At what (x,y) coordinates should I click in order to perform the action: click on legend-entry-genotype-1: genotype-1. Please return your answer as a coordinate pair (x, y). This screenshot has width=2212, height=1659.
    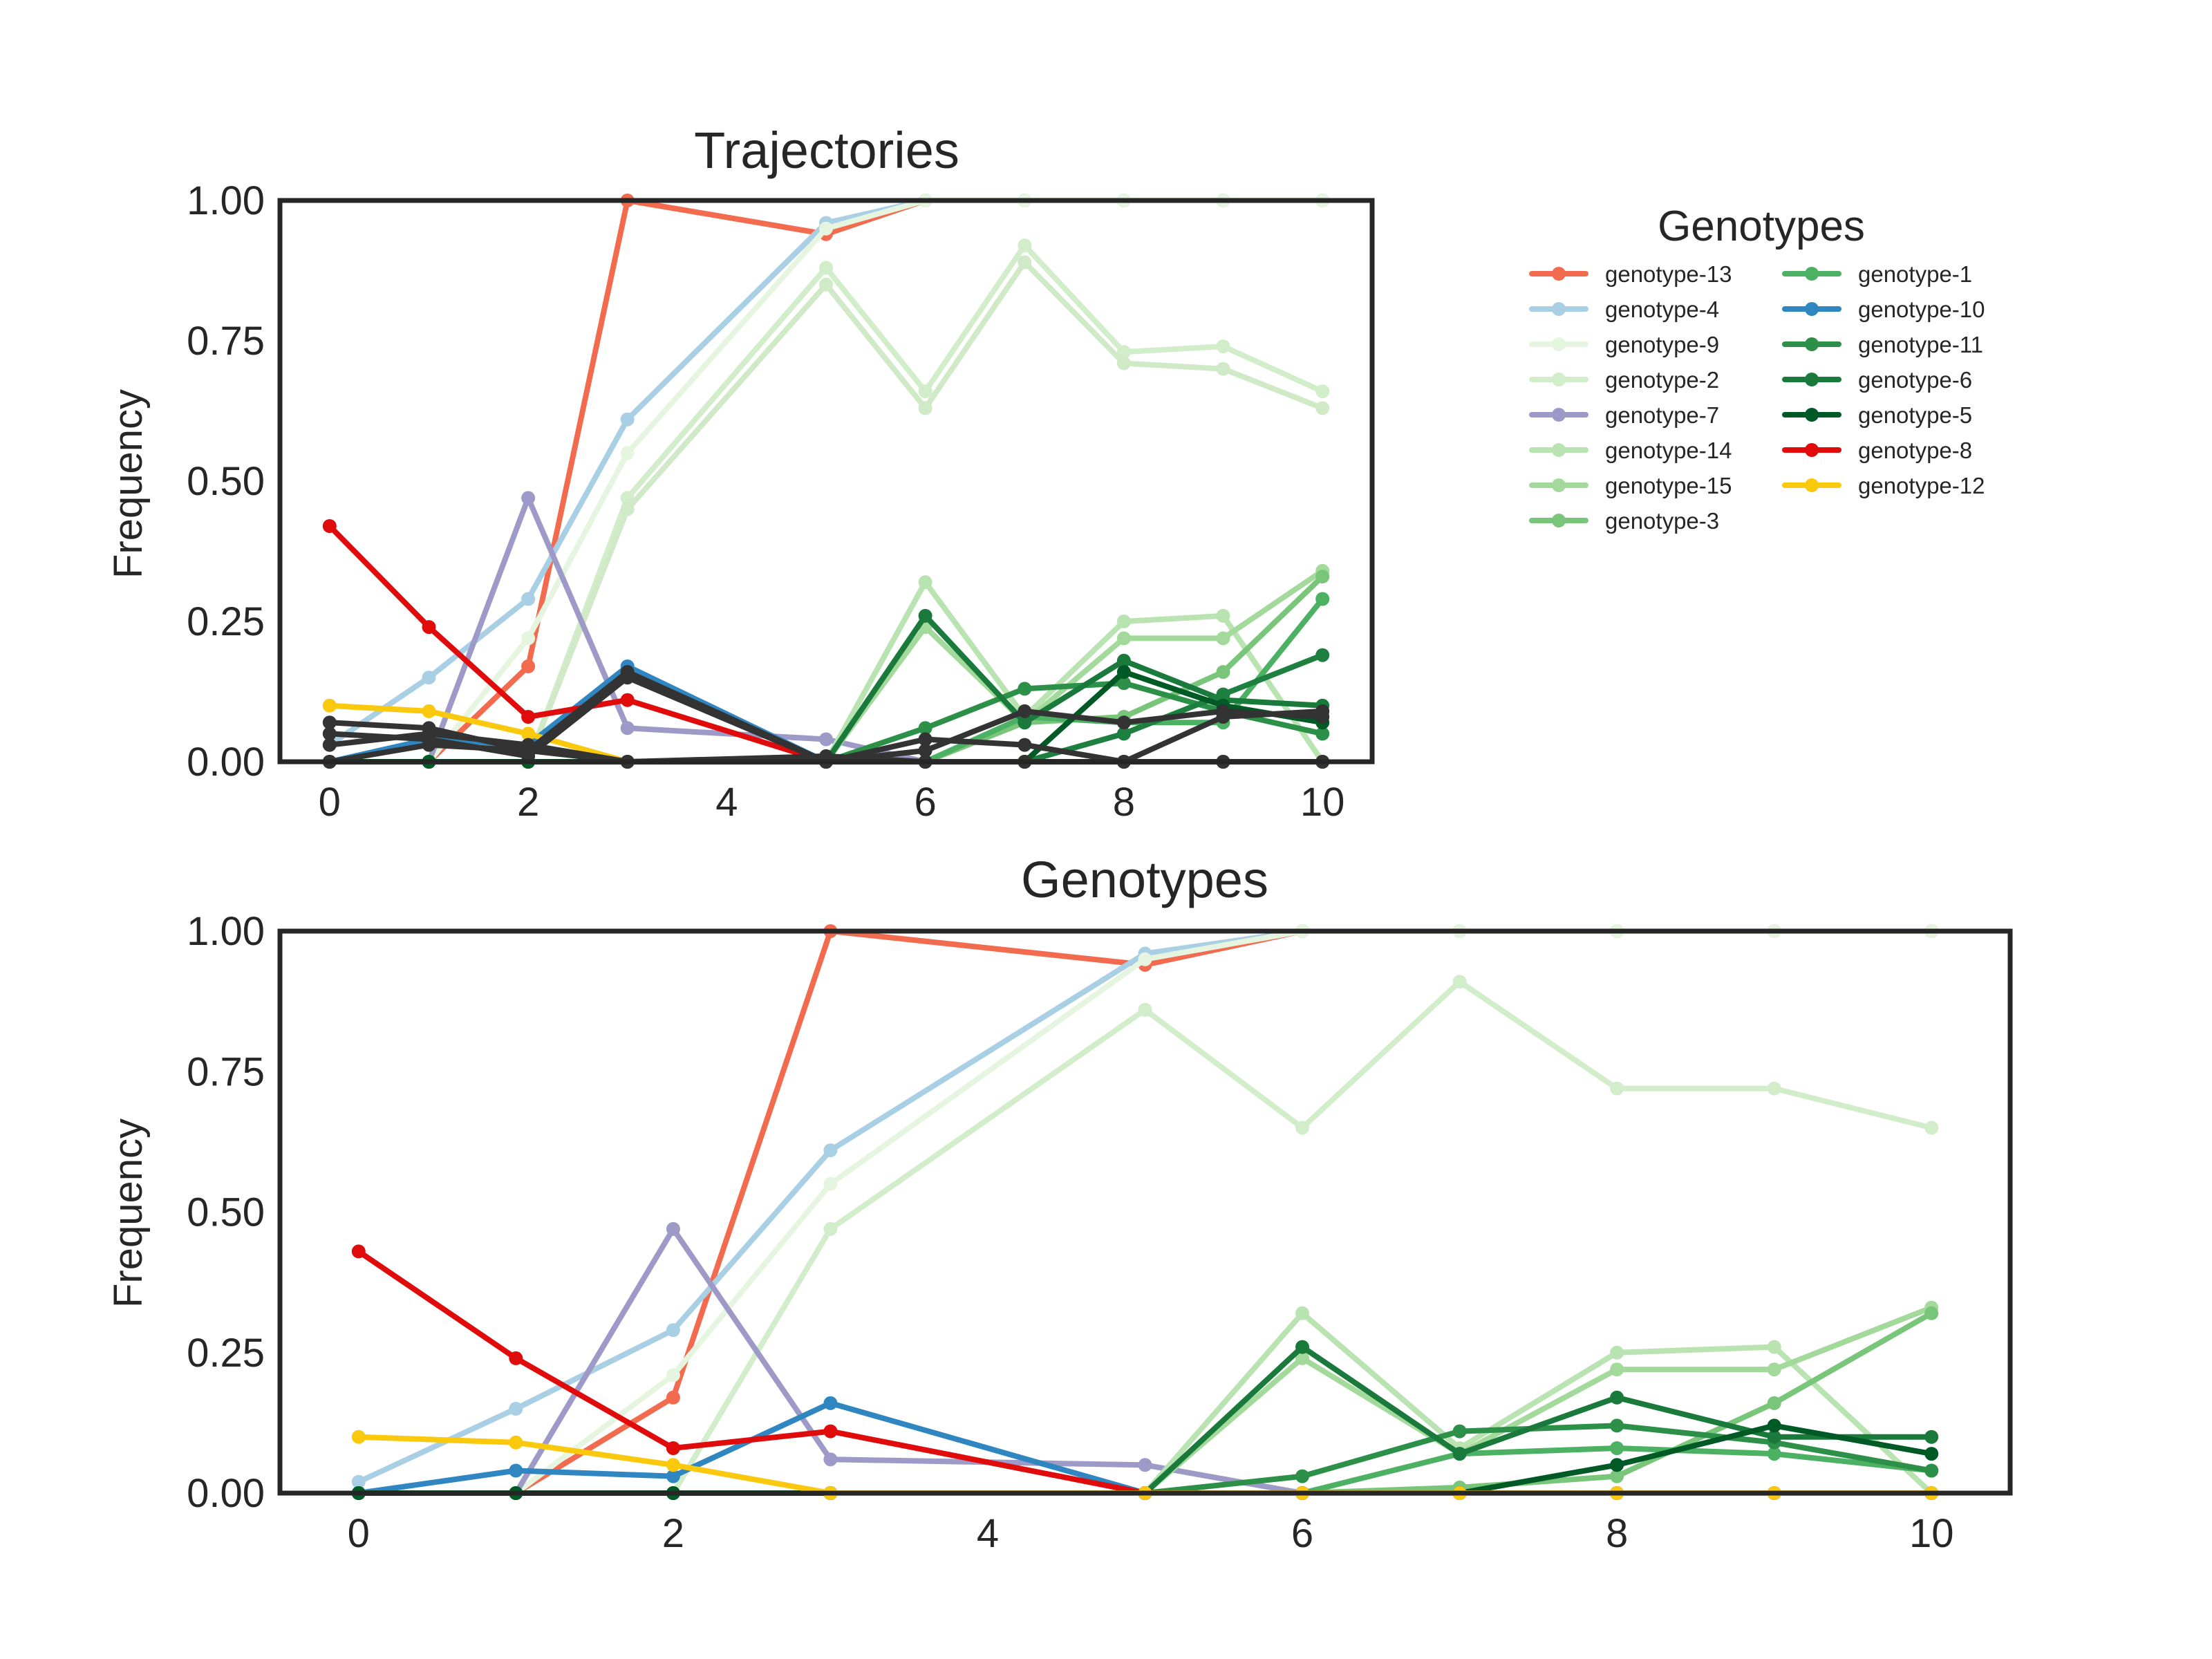
    Looking at the image, I should click on (1877, 274).